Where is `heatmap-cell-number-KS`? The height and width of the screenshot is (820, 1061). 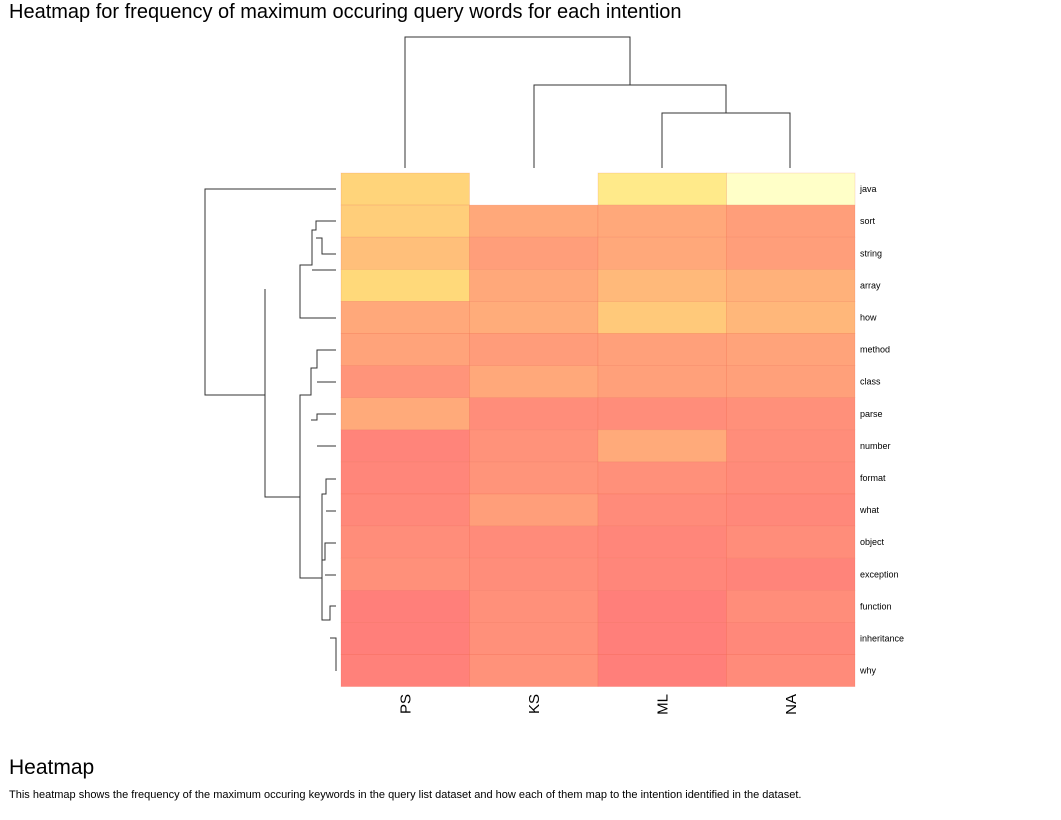
heatmap-cell-number-KS is located at coordinates (534, 446).